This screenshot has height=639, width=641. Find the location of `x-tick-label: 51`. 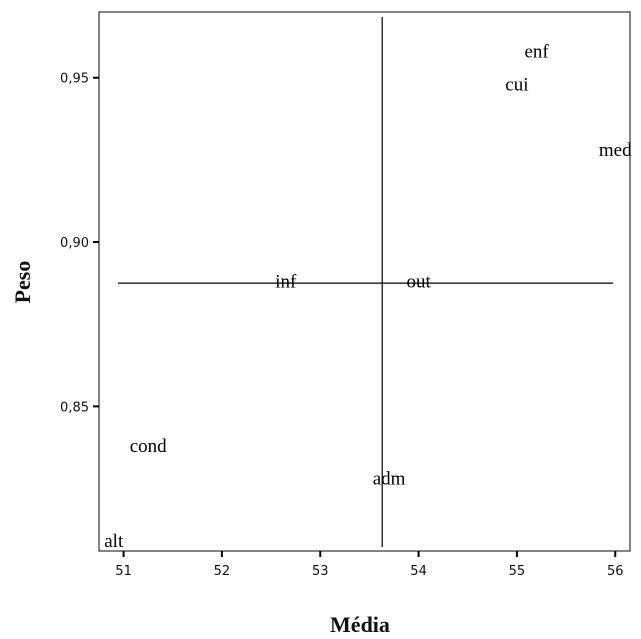

x-tick-label: 51 is located at coordinates (123, 571).